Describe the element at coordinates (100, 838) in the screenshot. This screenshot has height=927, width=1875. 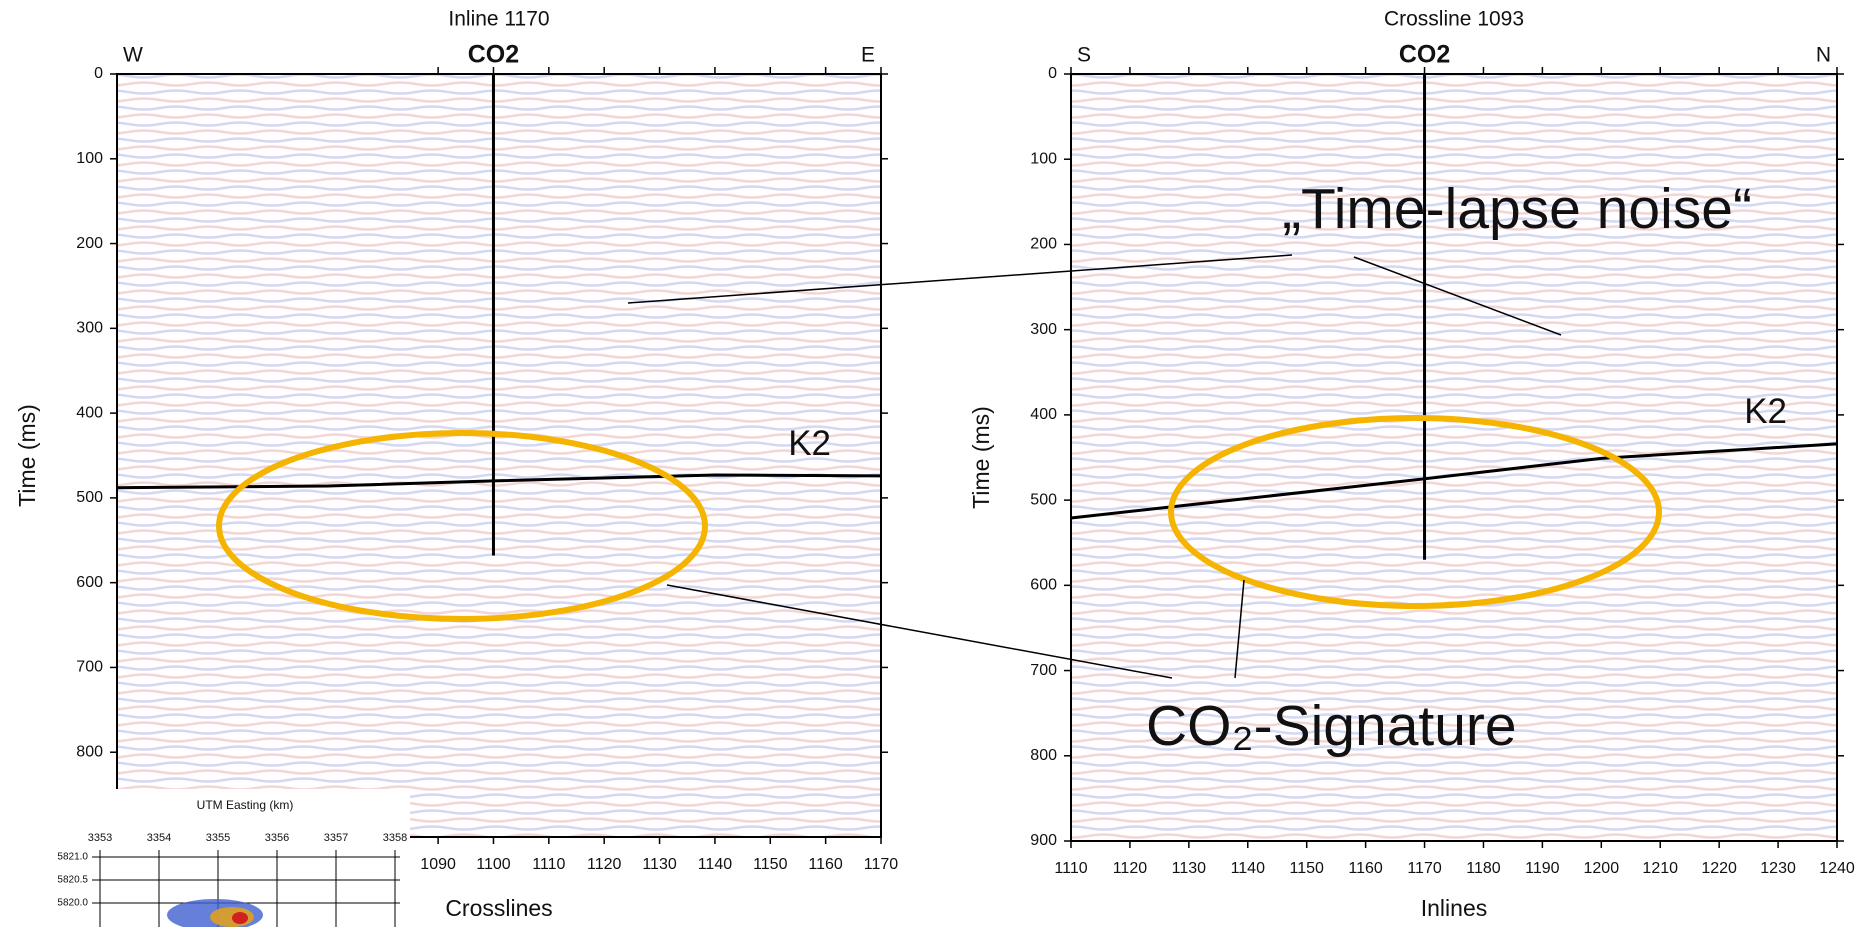
I see `inset-x-tick-label: 3353` at that location.